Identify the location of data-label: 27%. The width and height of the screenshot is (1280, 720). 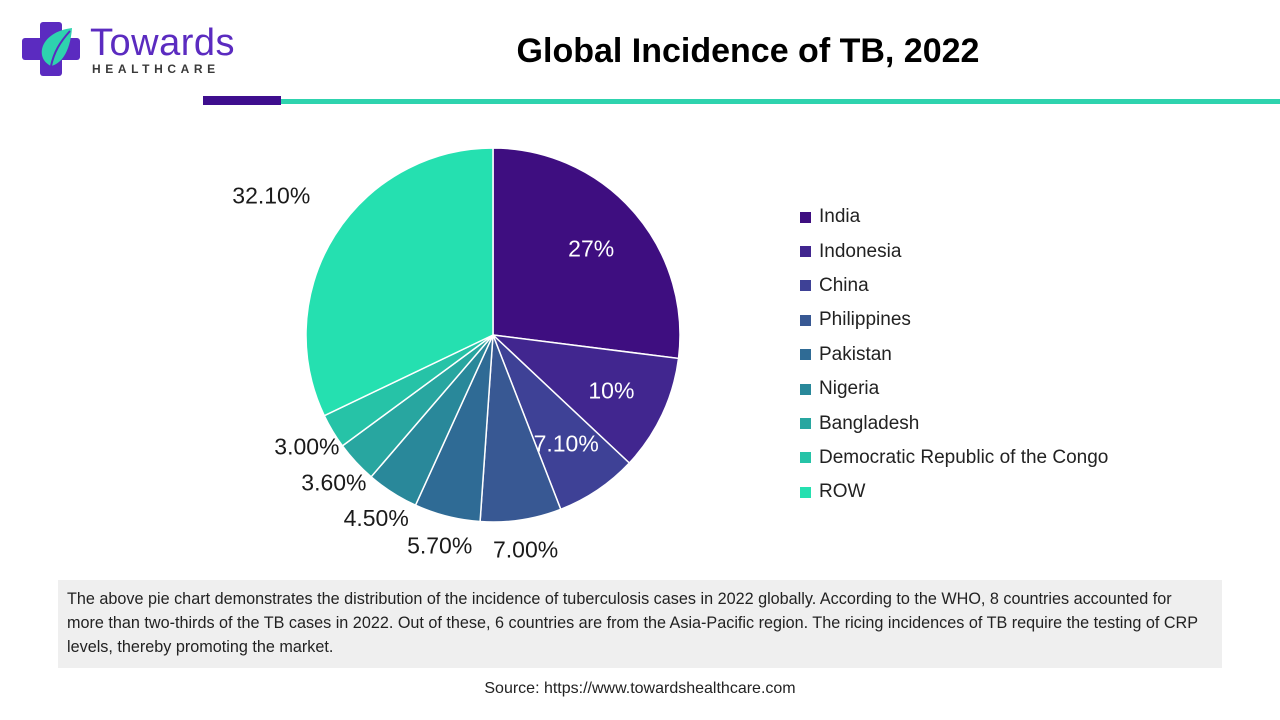
(591, 248).